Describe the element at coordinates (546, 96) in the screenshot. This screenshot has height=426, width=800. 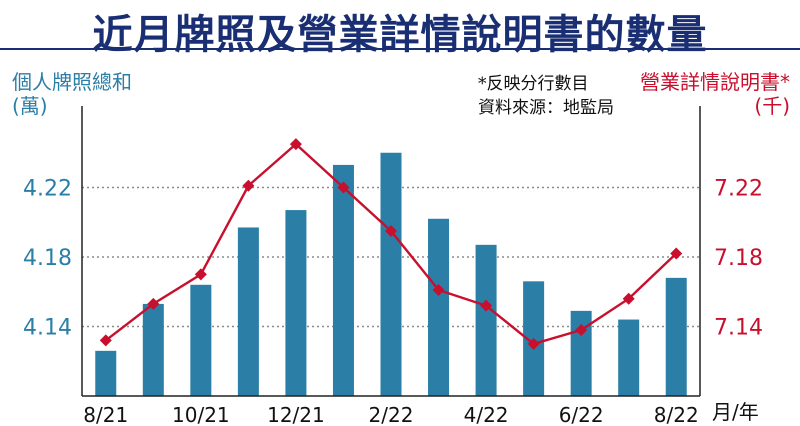
I see `chart-notes: *反映分行數目 資料來源：地監局` at that location.